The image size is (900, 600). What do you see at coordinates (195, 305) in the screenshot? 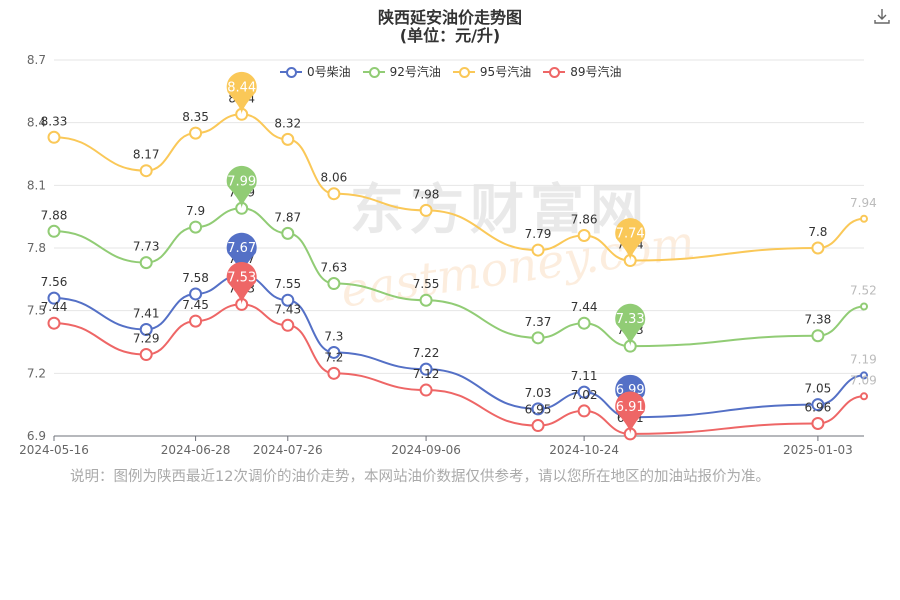
I see `data-label: 7.45` at bounding box center [195, 305].